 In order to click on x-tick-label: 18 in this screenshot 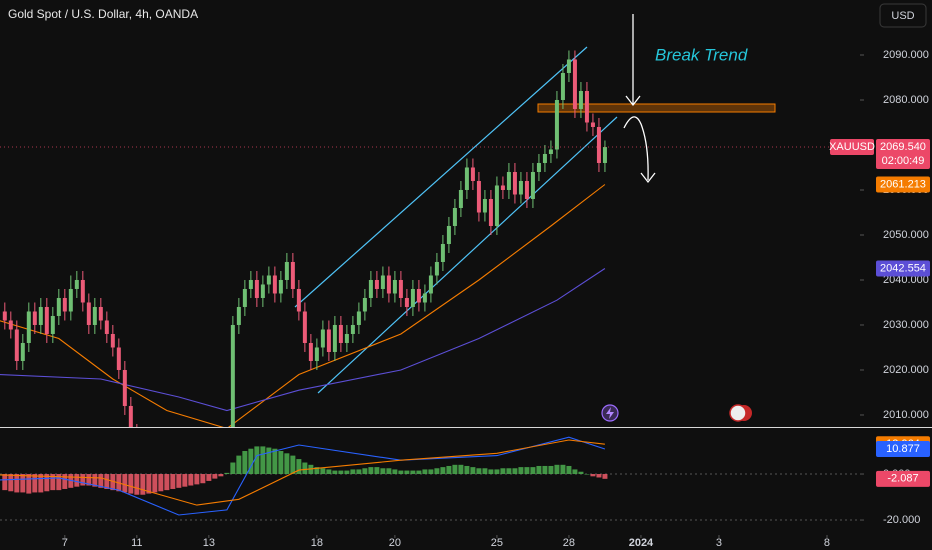, I will do `click(317, 543)`.